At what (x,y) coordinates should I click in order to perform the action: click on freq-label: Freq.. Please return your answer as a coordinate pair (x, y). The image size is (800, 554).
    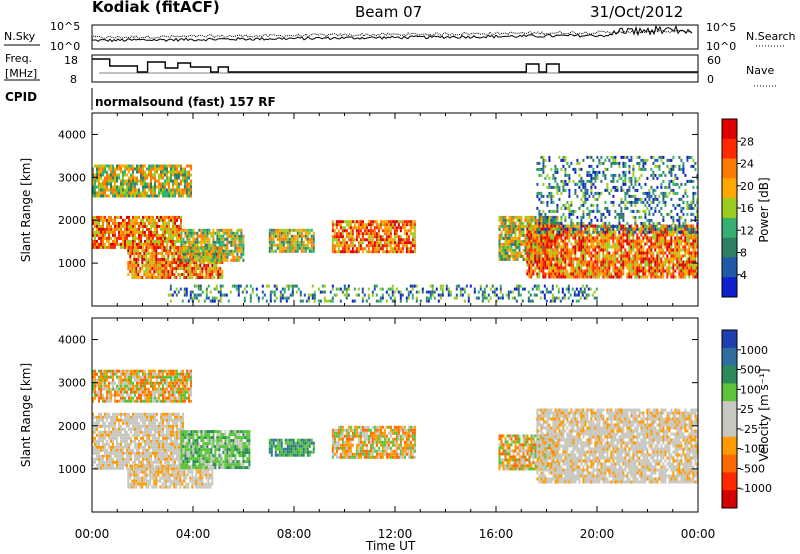
    Looking at the image, I should click on (18, 58).